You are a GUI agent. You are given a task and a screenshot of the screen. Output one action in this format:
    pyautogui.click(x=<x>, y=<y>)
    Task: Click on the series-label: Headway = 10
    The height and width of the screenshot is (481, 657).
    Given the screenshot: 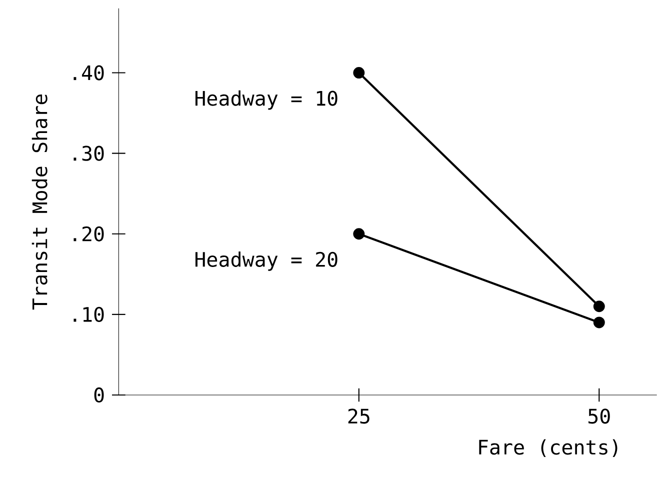 What is the action you would take?
    pyautogui.click(x=266, y=100)
    